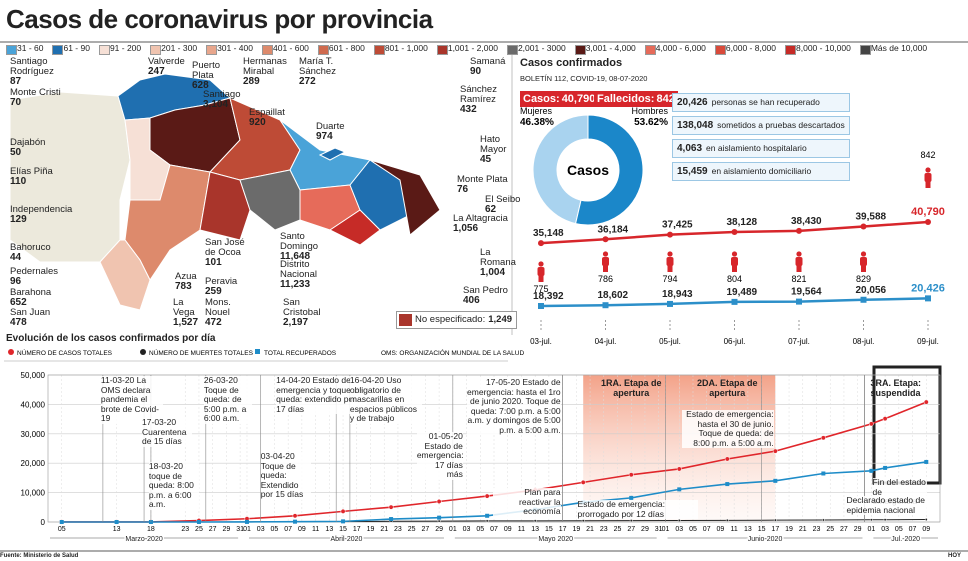 The width and height of the screenshot is (968, 561). Describe the element at coordinates (34, 271) in the screenshot. I see `province-name: Pedernales` at that location.